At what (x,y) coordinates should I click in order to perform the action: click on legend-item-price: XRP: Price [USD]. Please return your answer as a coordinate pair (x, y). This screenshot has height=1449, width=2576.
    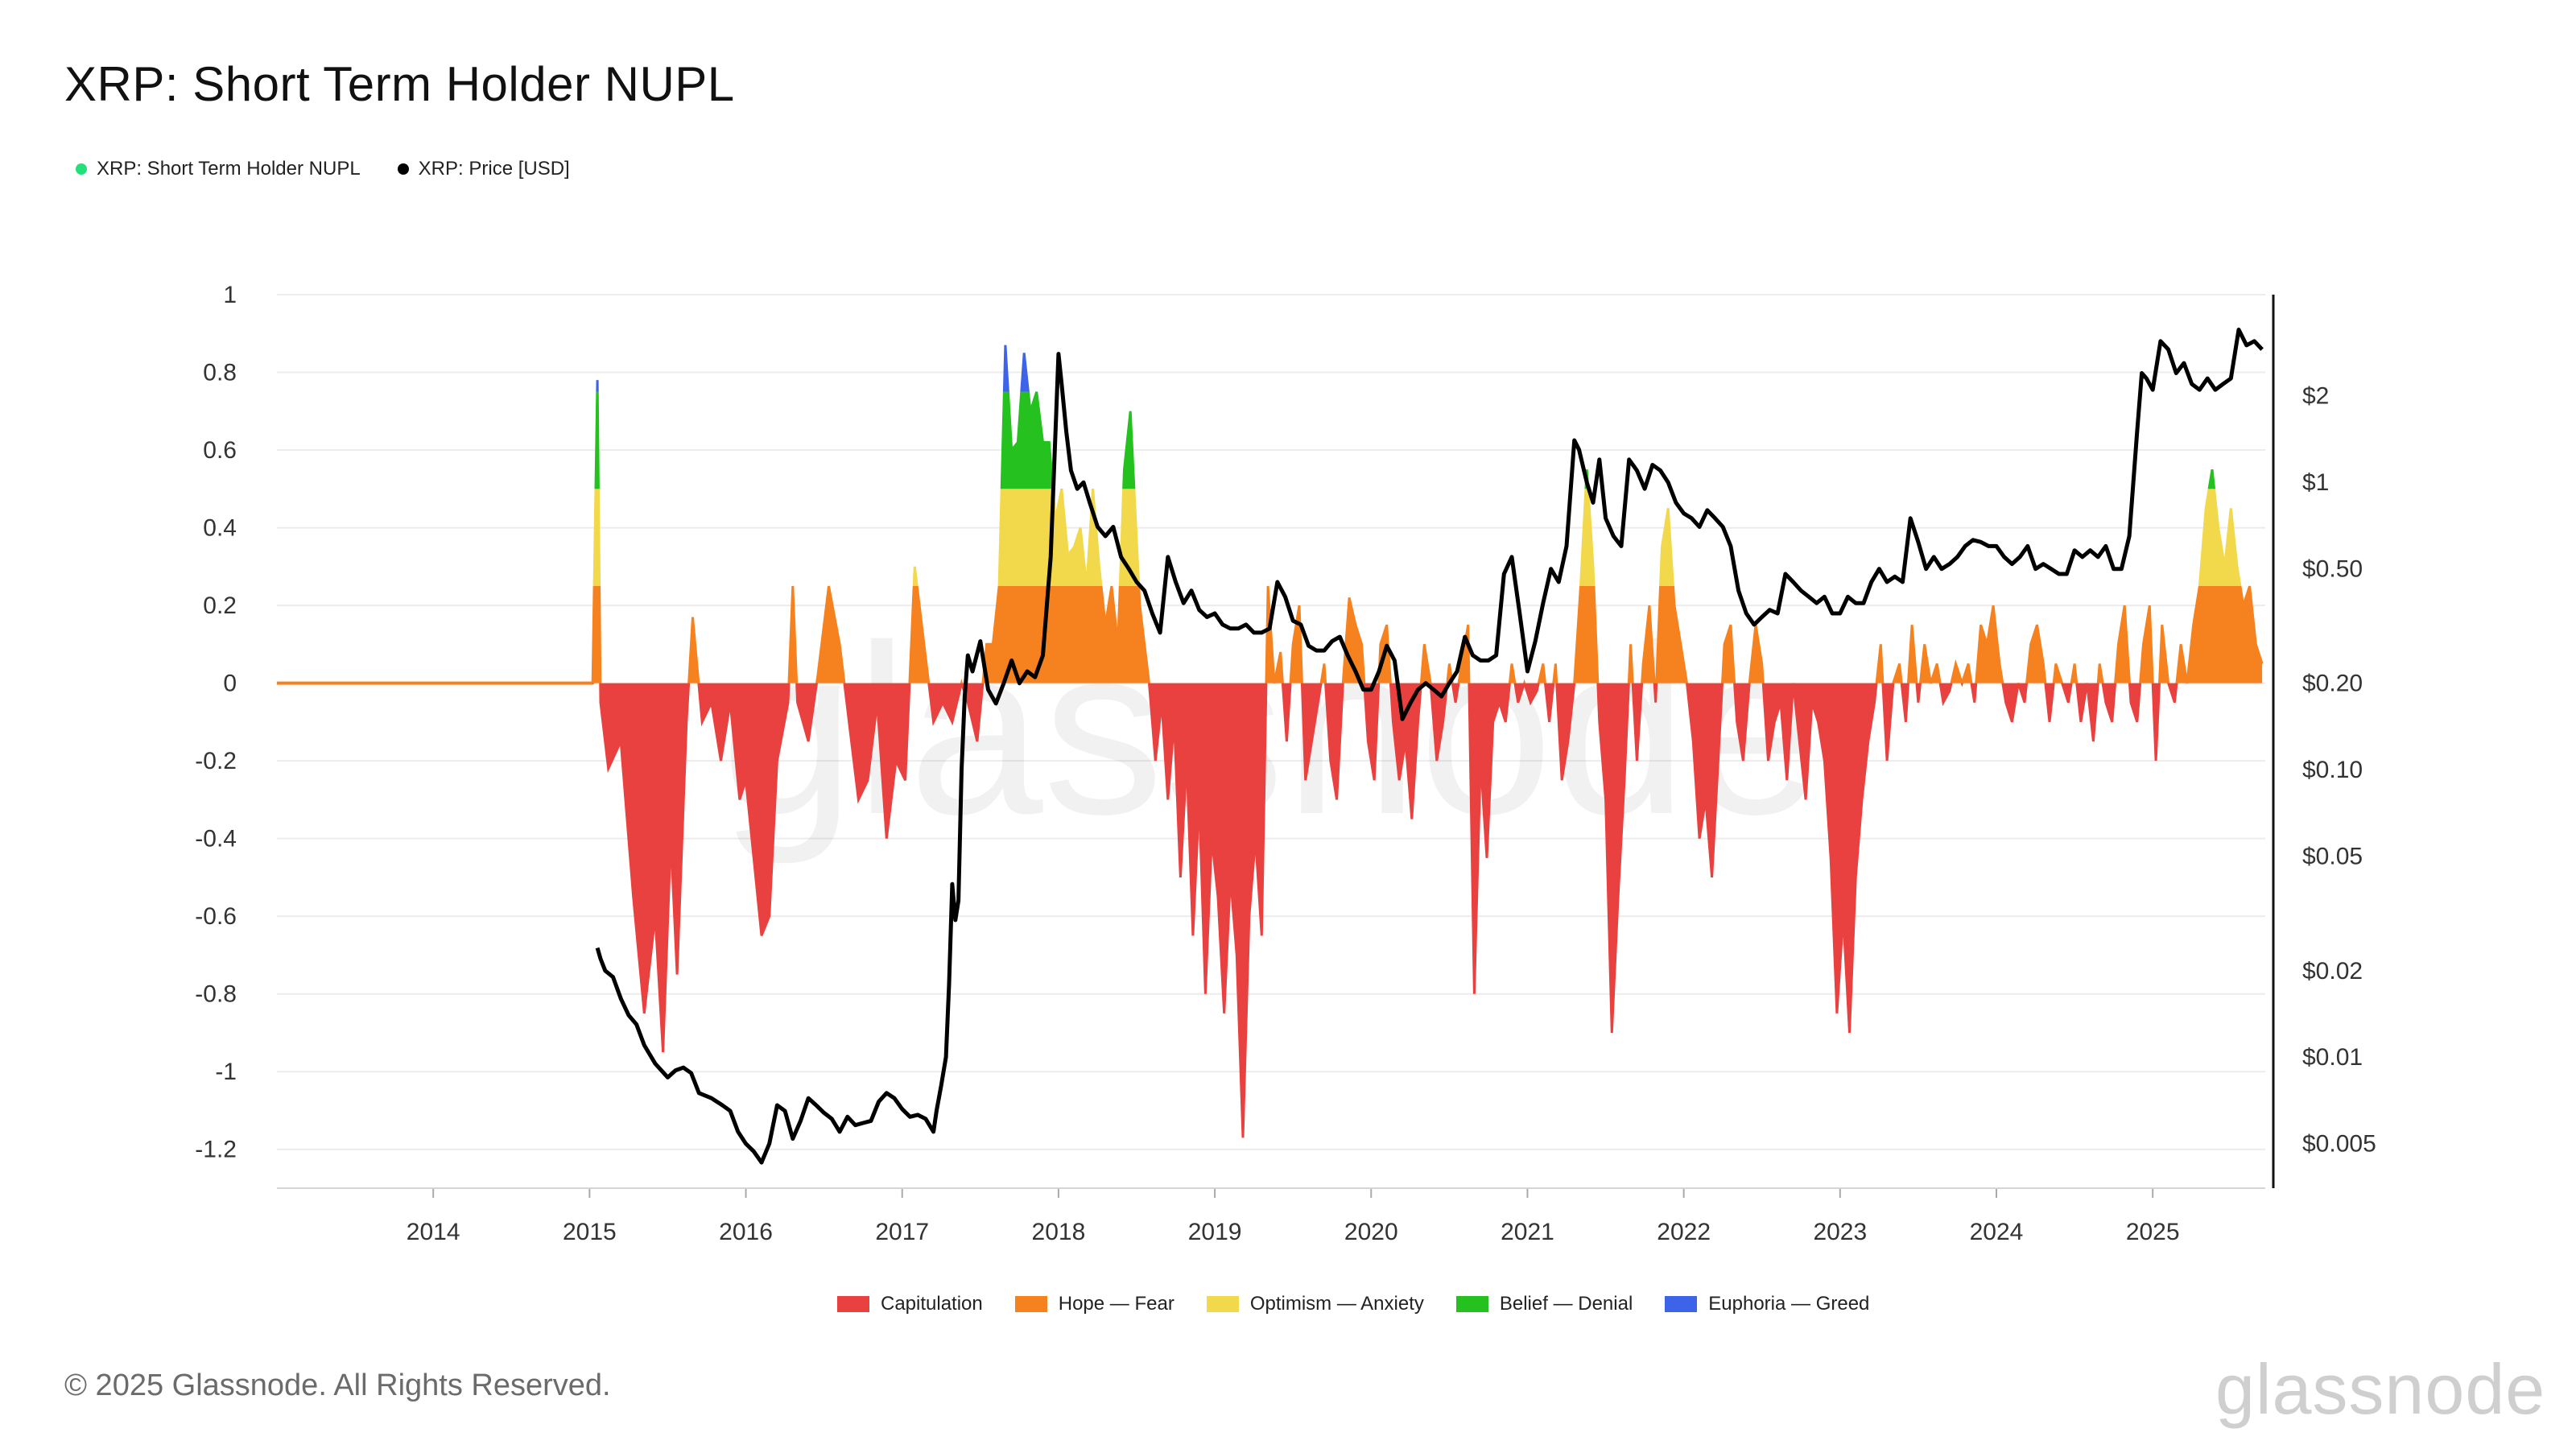
    Looking at the image, I should click on (483, 169).